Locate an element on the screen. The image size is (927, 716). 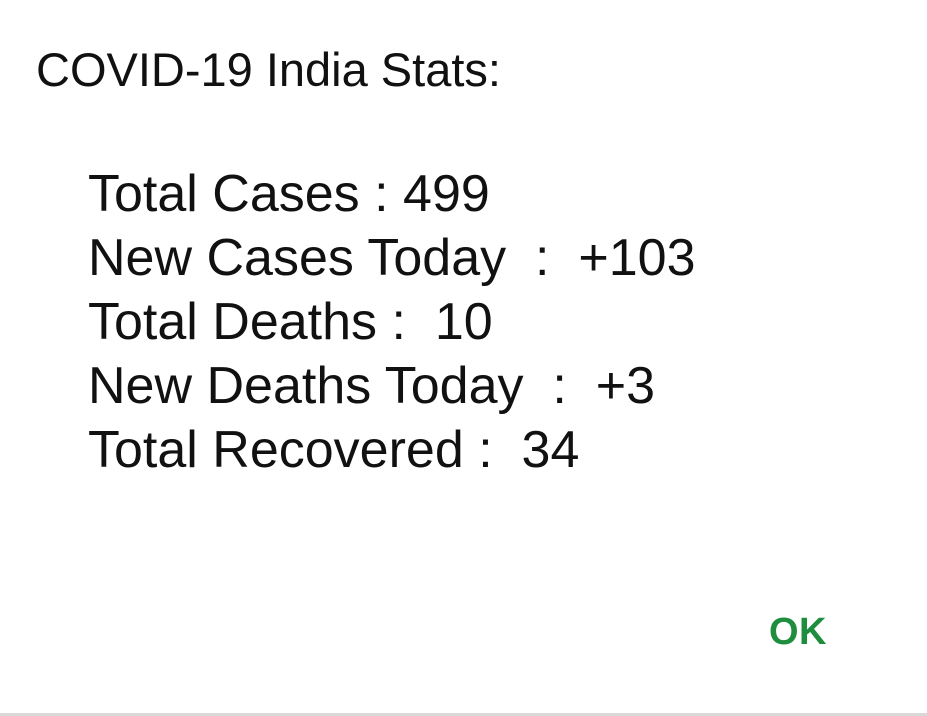
dialog-bottom-edge is located at coordinates (463, 714).